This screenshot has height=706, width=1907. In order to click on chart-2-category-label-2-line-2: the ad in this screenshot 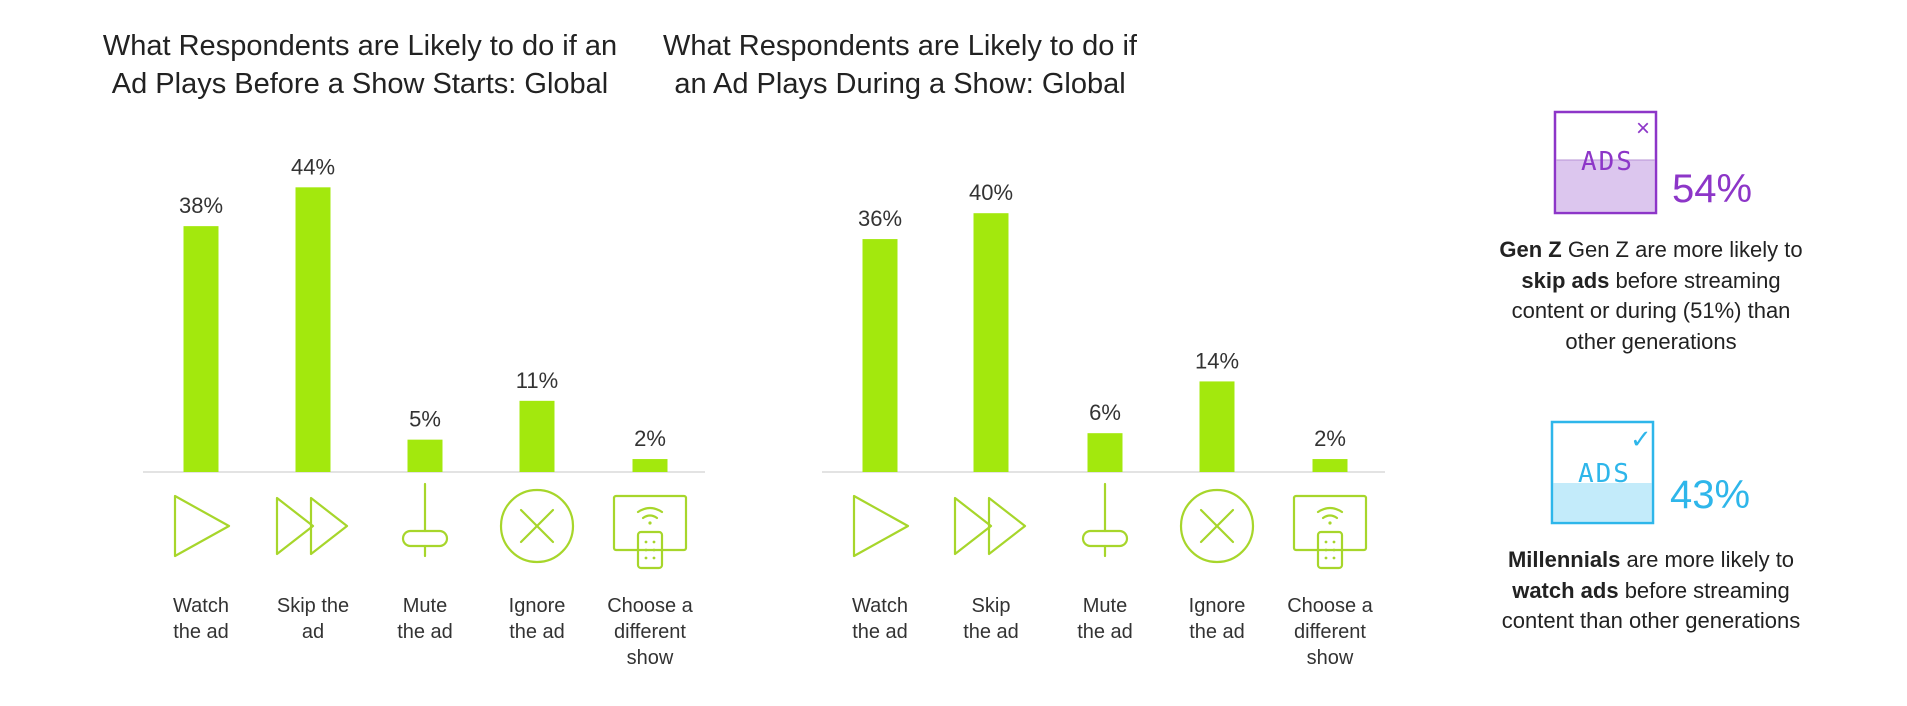, I will do `click(991, 632)`.